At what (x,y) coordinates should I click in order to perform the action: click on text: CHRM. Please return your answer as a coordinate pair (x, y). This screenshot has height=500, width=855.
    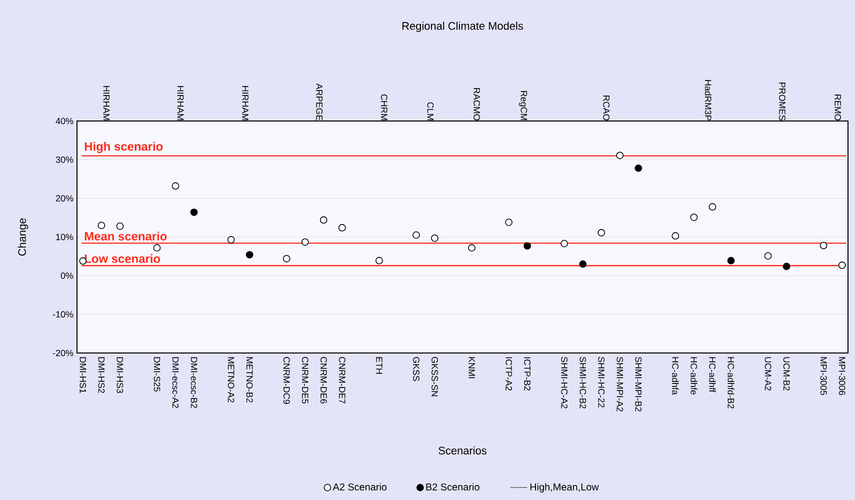
    Looking at the image, I should click on (384, 107).